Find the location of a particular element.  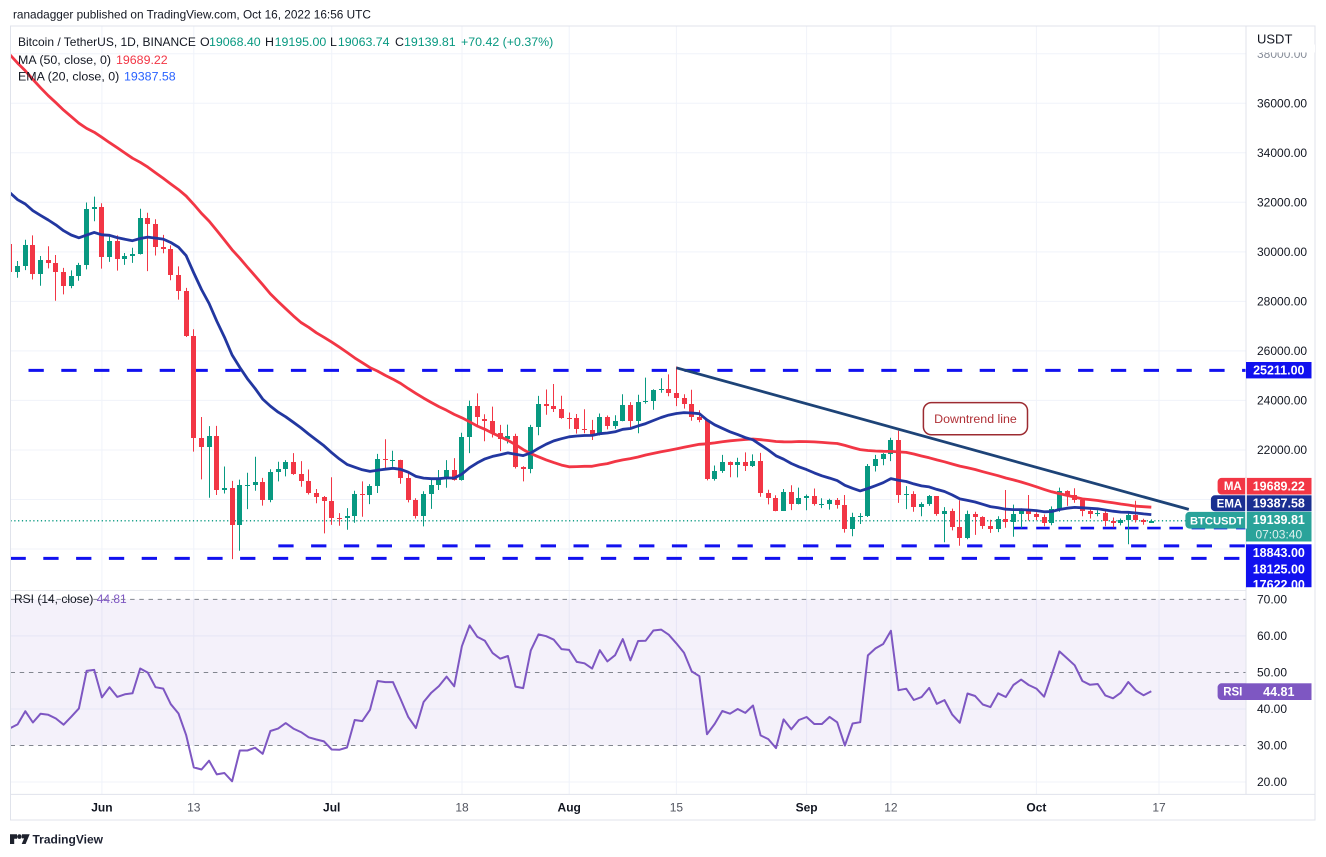

svg-text: C is located at coordinates (399, 42).